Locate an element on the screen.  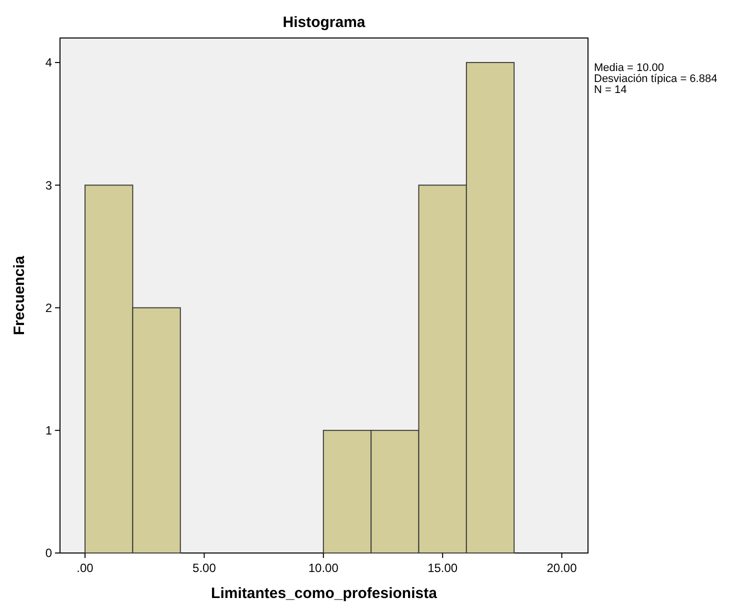
x-tick-label: .00 is located at coordinates (85, 568).